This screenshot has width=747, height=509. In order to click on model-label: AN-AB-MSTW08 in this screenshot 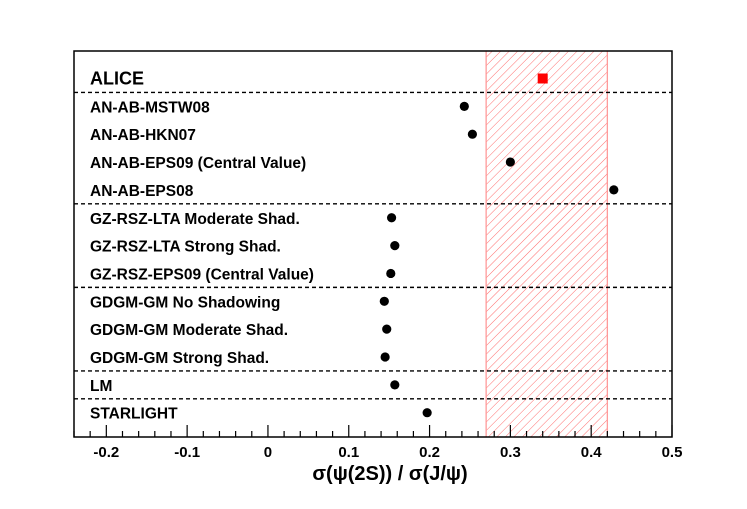, I will do `click(150, 107)`.